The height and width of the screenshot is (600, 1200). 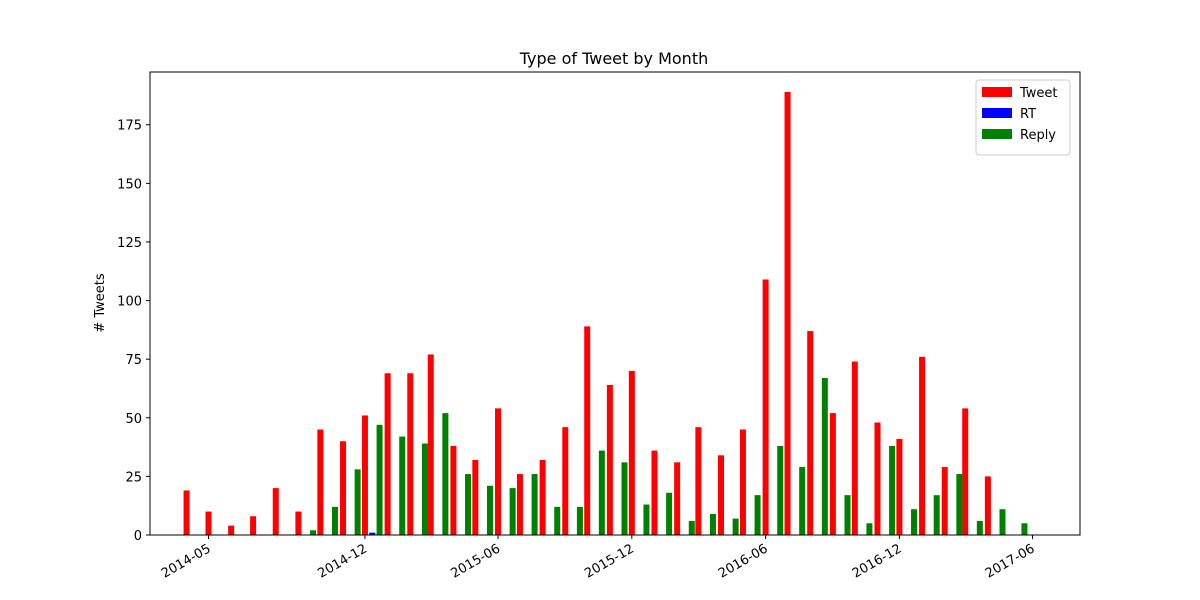 What do you see at coordinates (1028, 114) in the screenshot?
I see `legend-label: RT` at bounding box center [1028, 114].